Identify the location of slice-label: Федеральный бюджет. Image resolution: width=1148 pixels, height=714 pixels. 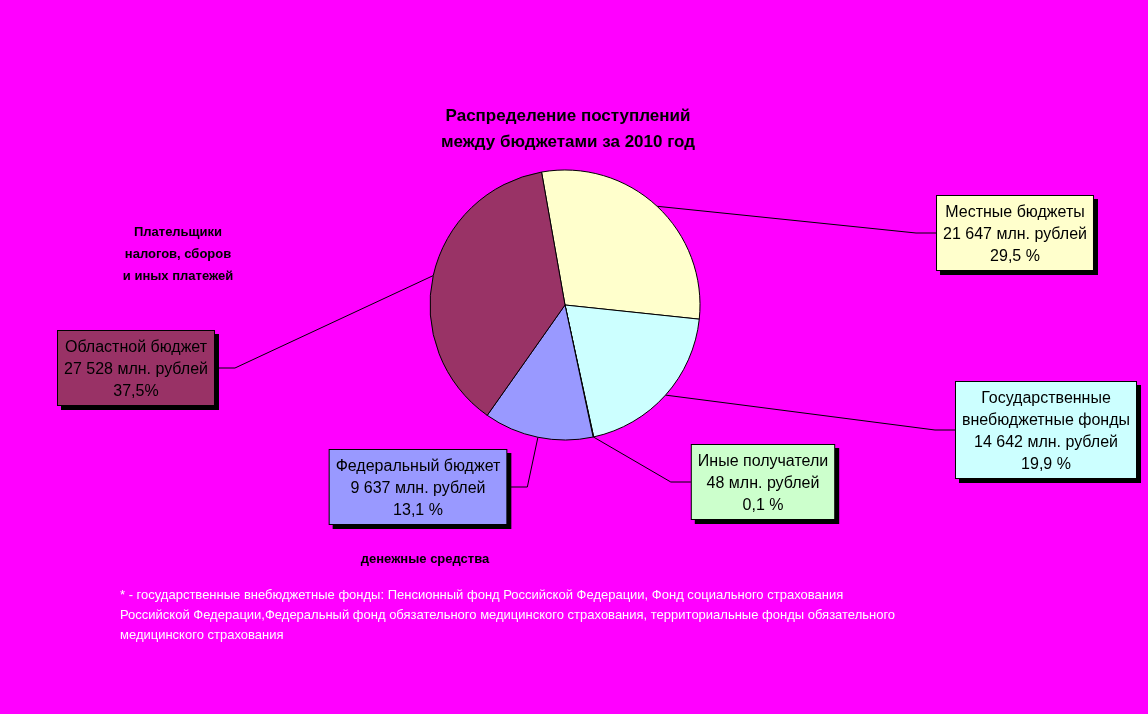
(418, 465).